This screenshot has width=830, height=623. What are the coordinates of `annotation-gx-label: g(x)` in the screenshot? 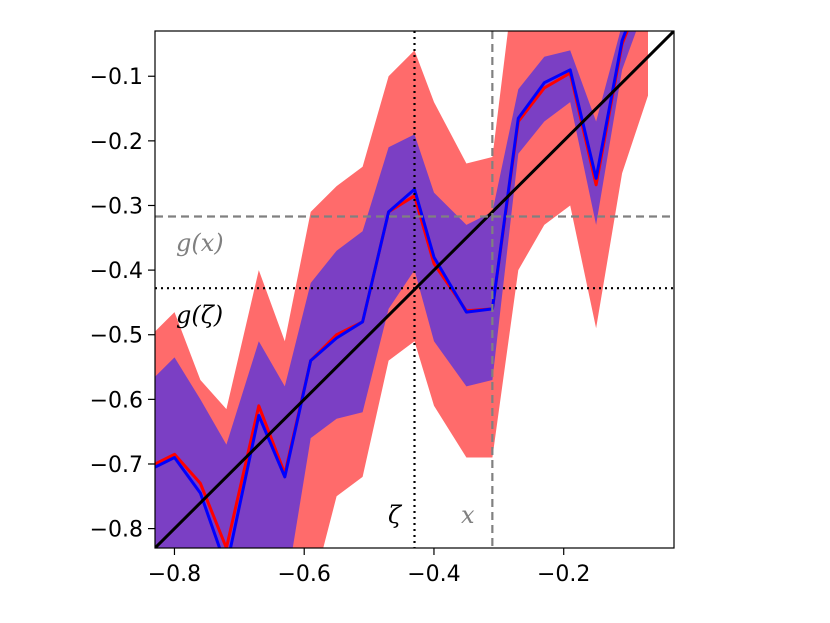 It's located at (200, 243).